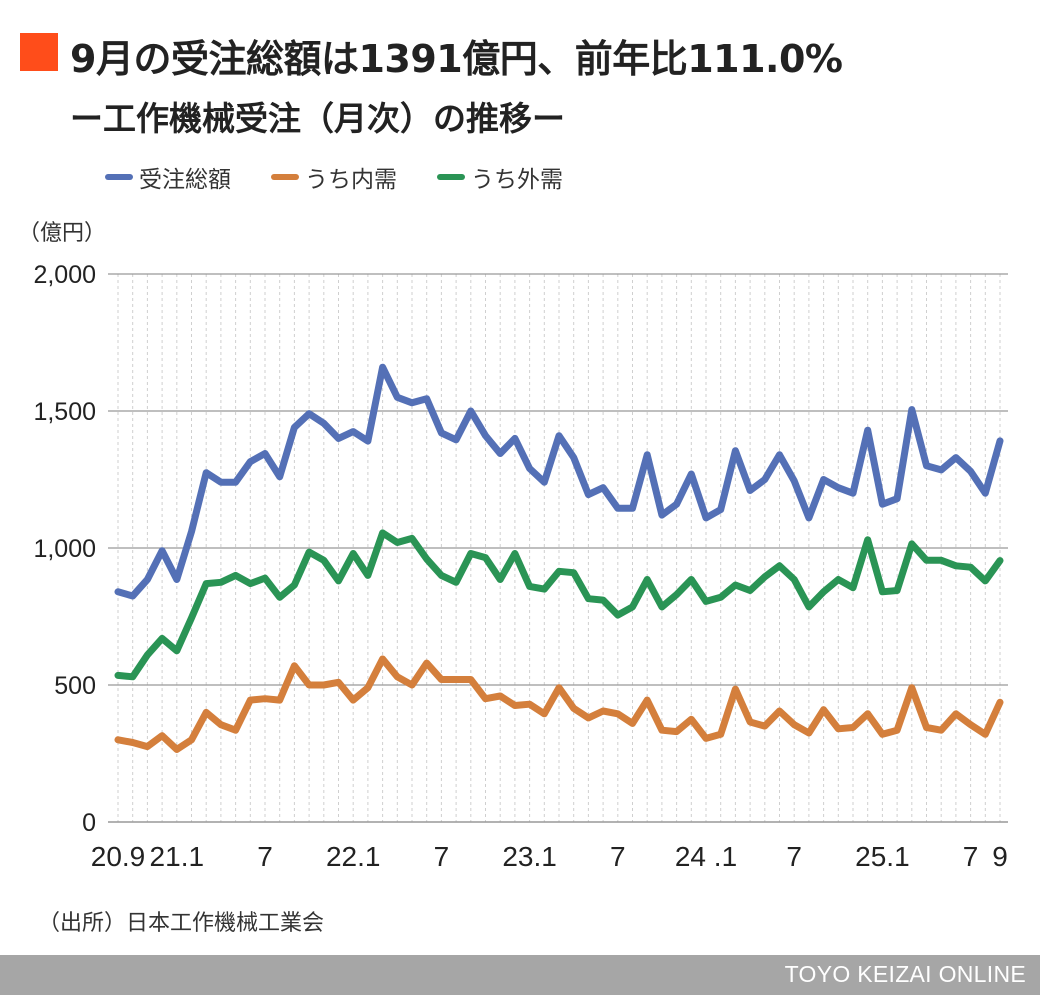  What do you see at coordinates (351, 180) in the screenshot?
I see `legend-label-domestic: うち内需` at bounding box center [351, 180].